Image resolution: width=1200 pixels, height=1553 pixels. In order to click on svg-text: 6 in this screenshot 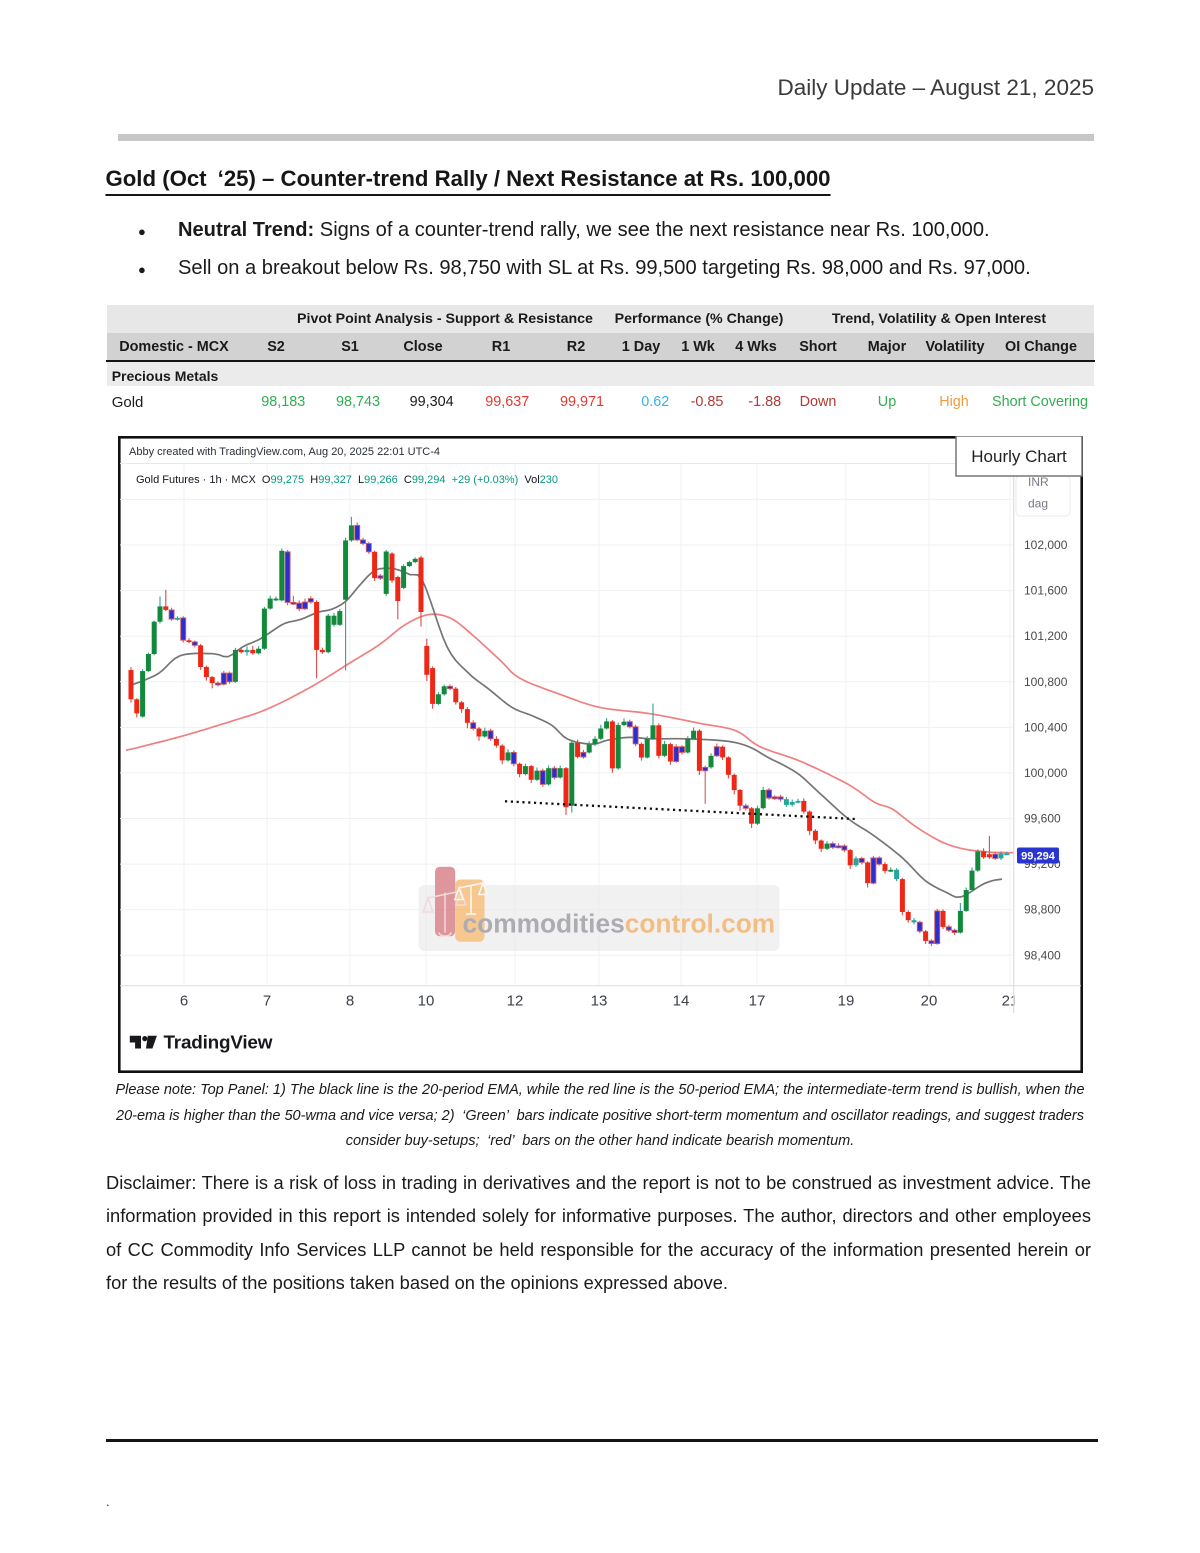, I will do `click(184, 1001)`.